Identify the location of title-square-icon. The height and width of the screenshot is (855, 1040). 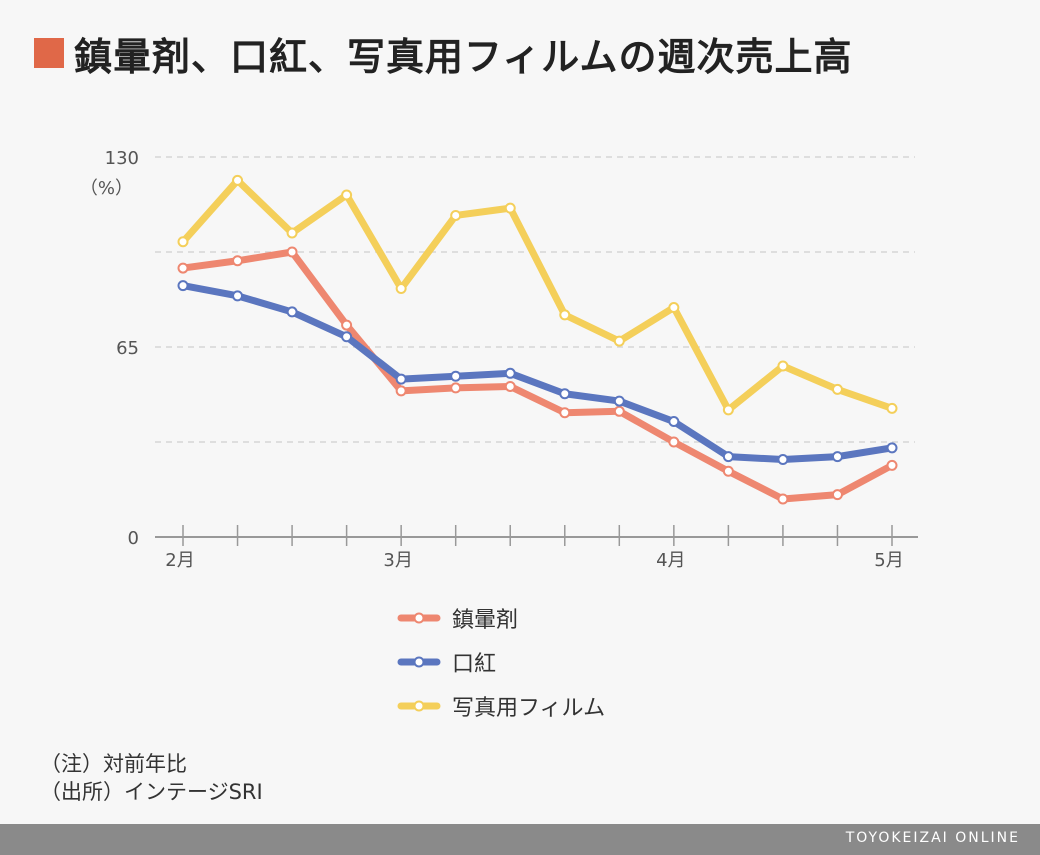
(49, 53).